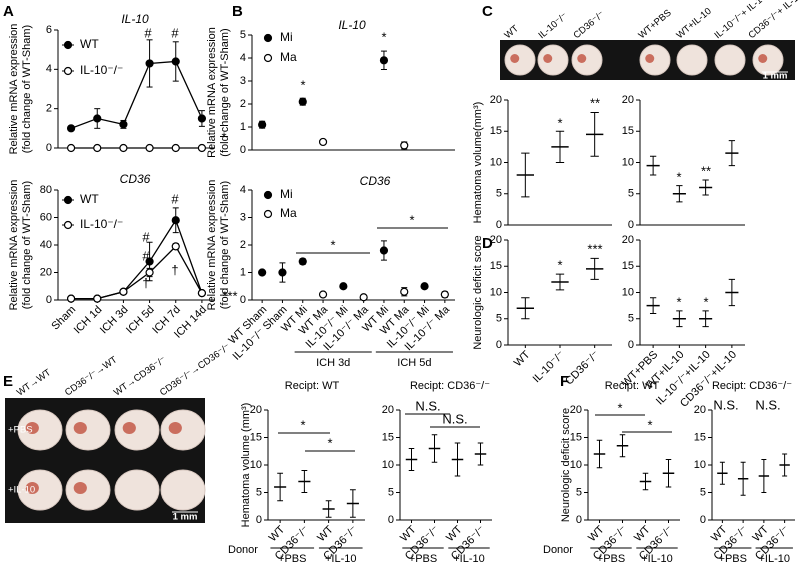  I want to click on panel-letter: A, so click(8, 11).